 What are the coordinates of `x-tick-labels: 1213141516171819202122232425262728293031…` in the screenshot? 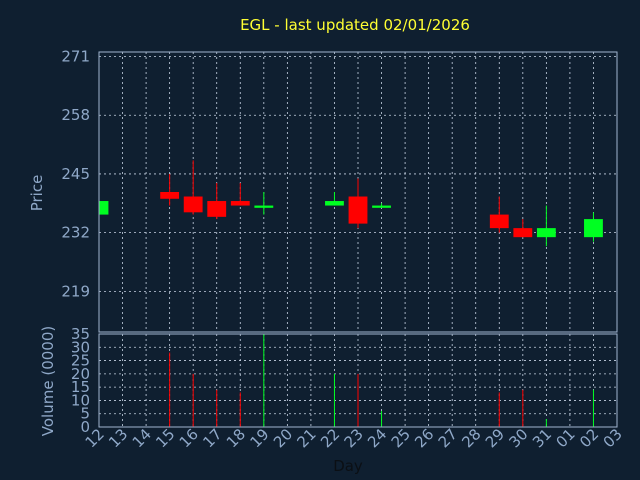 It's located at (354, 438).